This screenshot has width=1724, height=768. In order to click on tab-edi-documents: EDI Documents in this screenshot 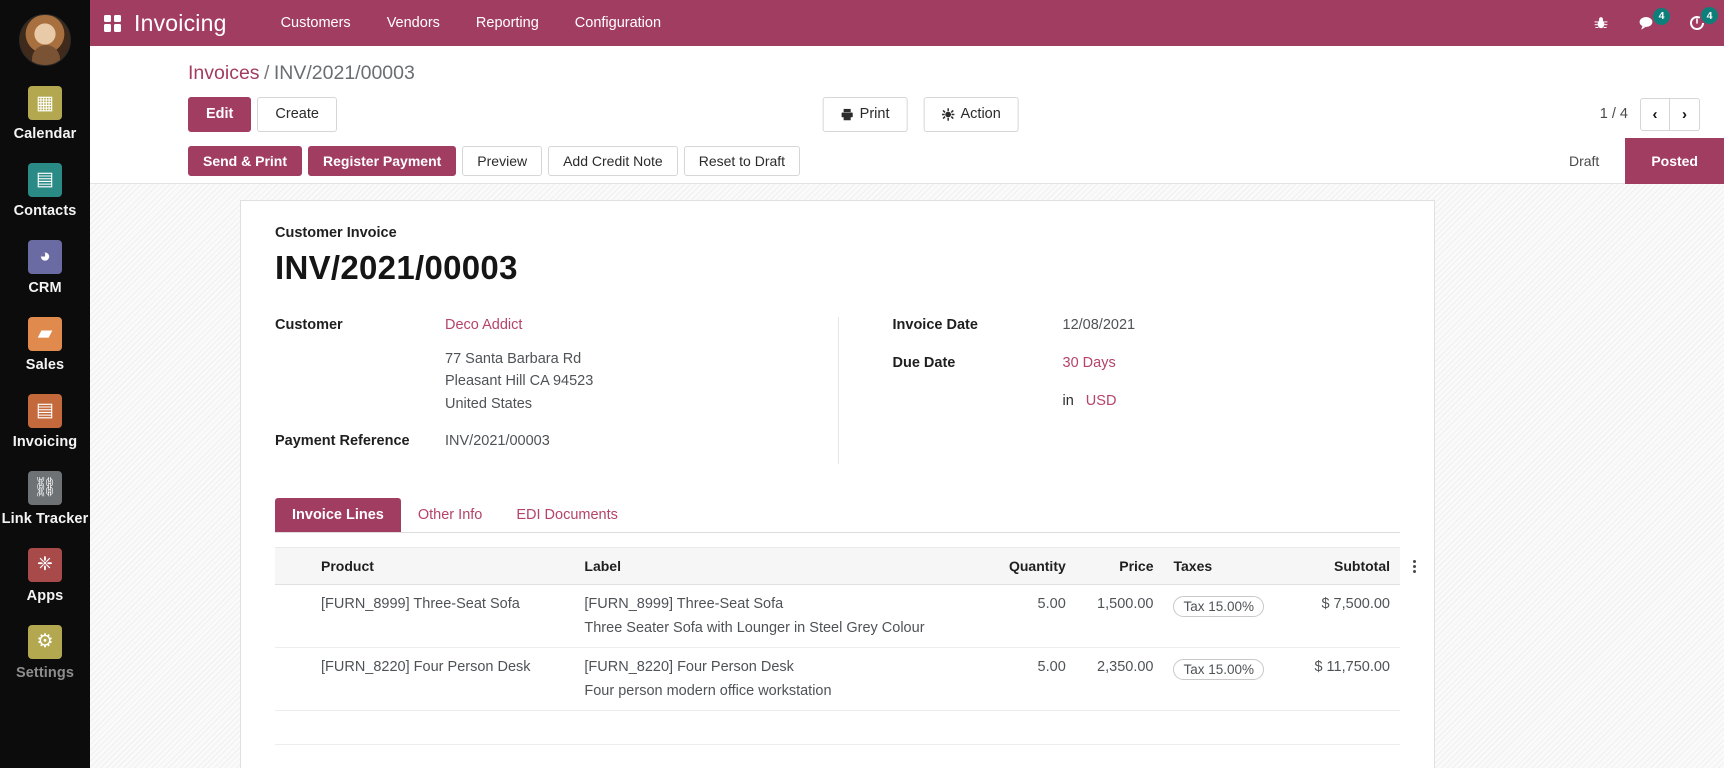, I will do `click(567, 515)`.